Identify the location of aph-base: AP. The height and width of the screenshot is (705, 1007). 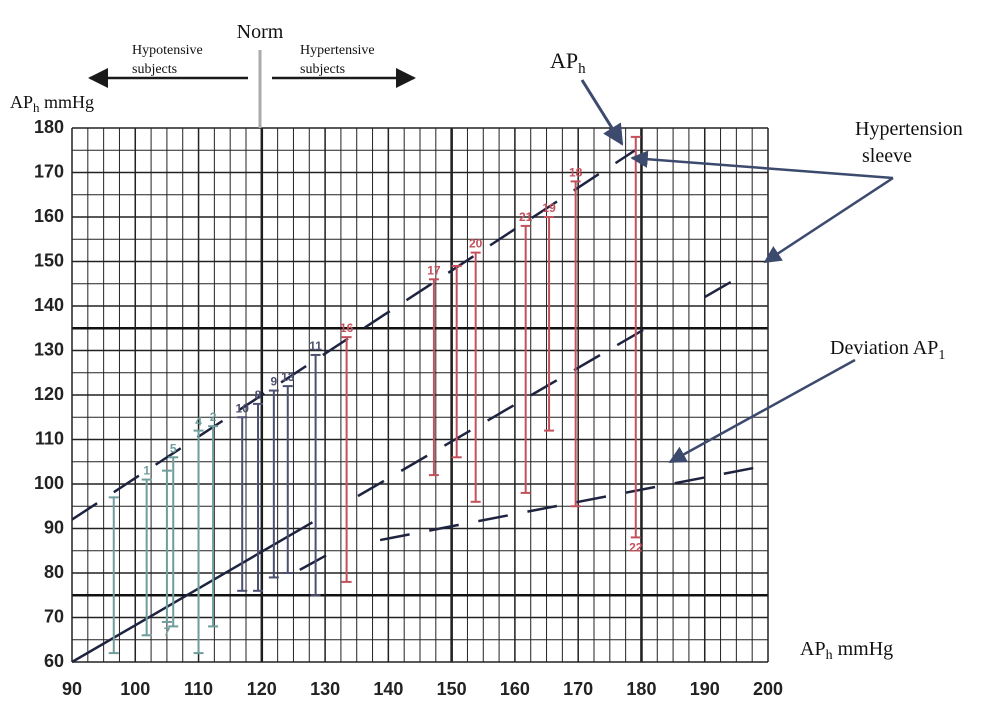
(564, 60).